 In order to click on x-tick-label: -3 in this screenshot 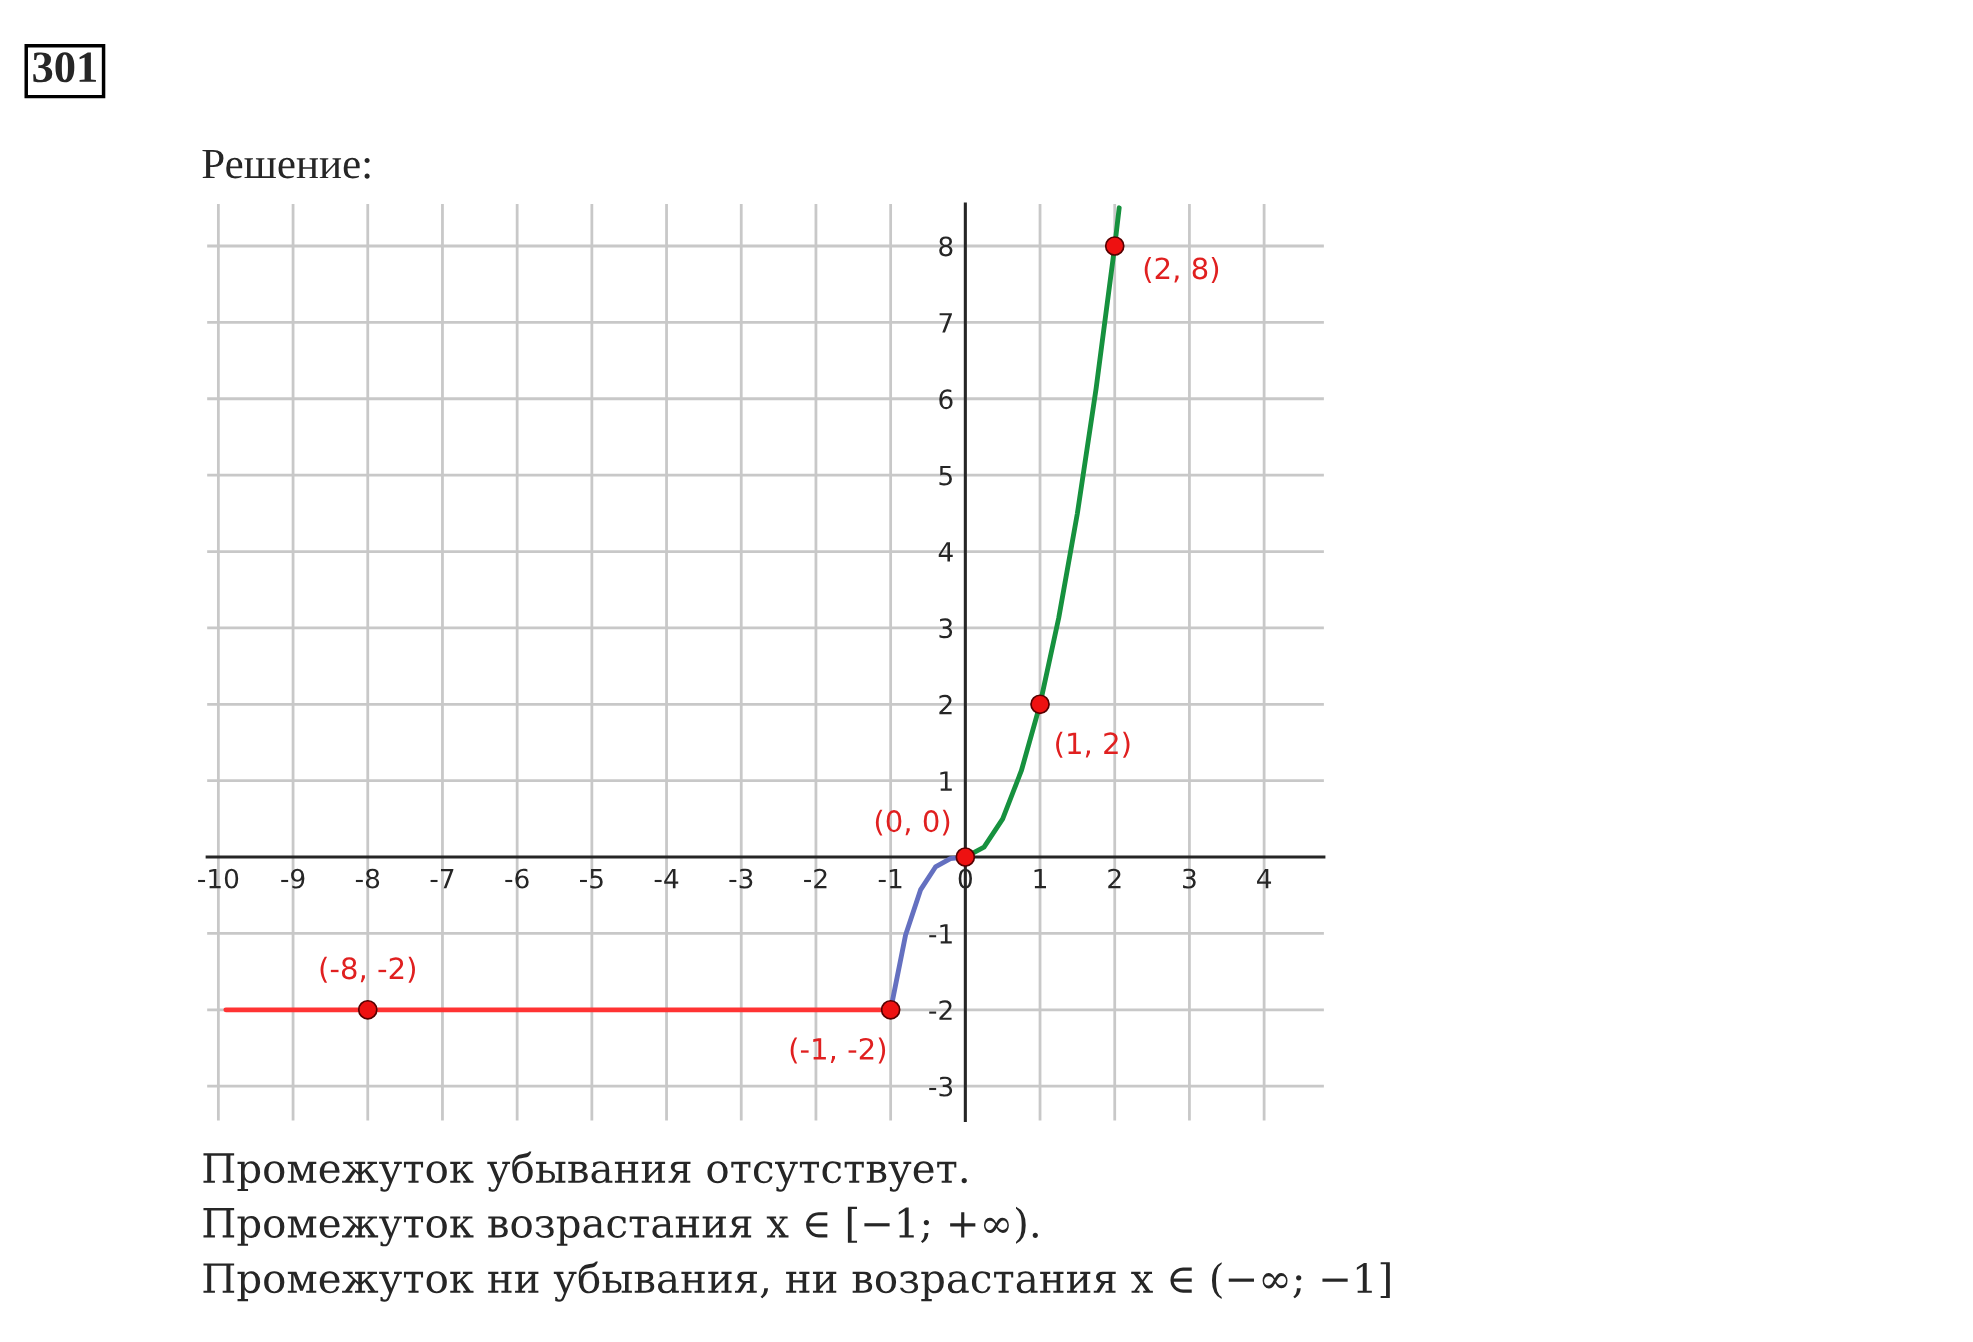, I will do `click(741, 878)`.